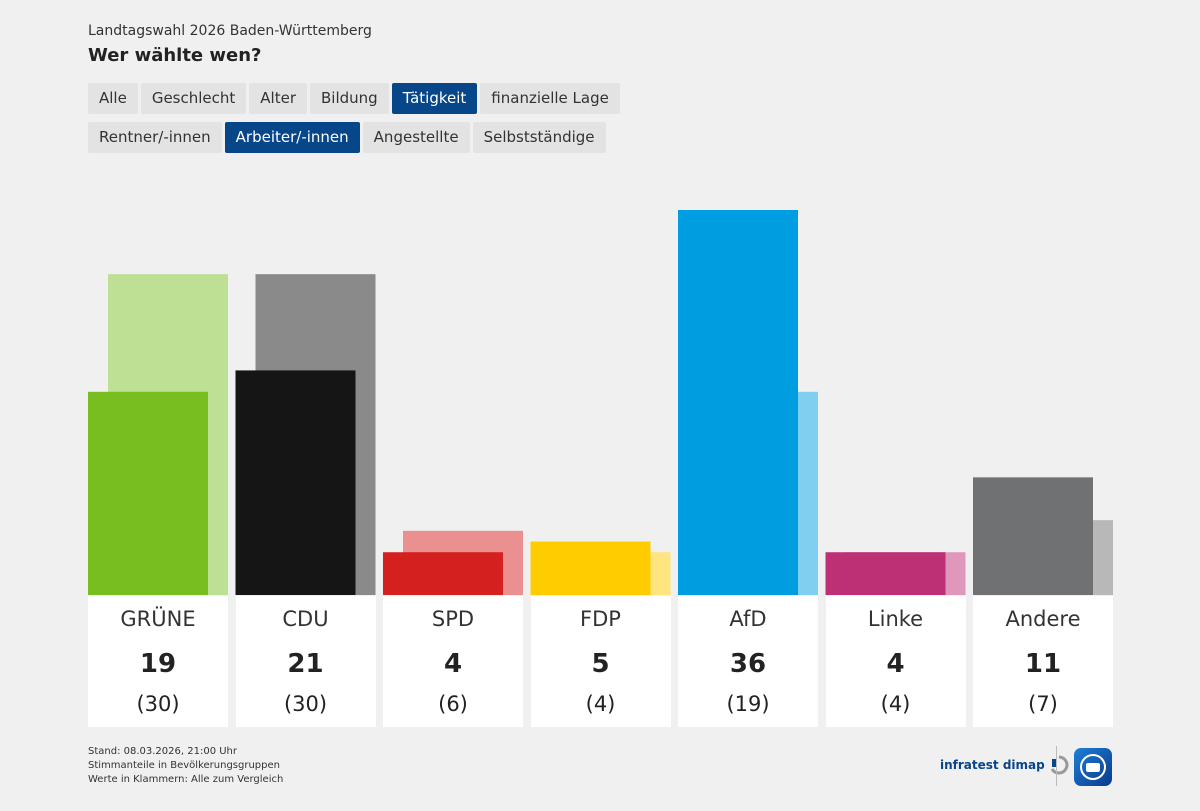 Image resolution: width=1200 pixels, height=811 pixels. What do you see at coordinates (1059, 765) in the screenshot?
I see `infratest-mark-icon` at bounding box center [1059, 765].